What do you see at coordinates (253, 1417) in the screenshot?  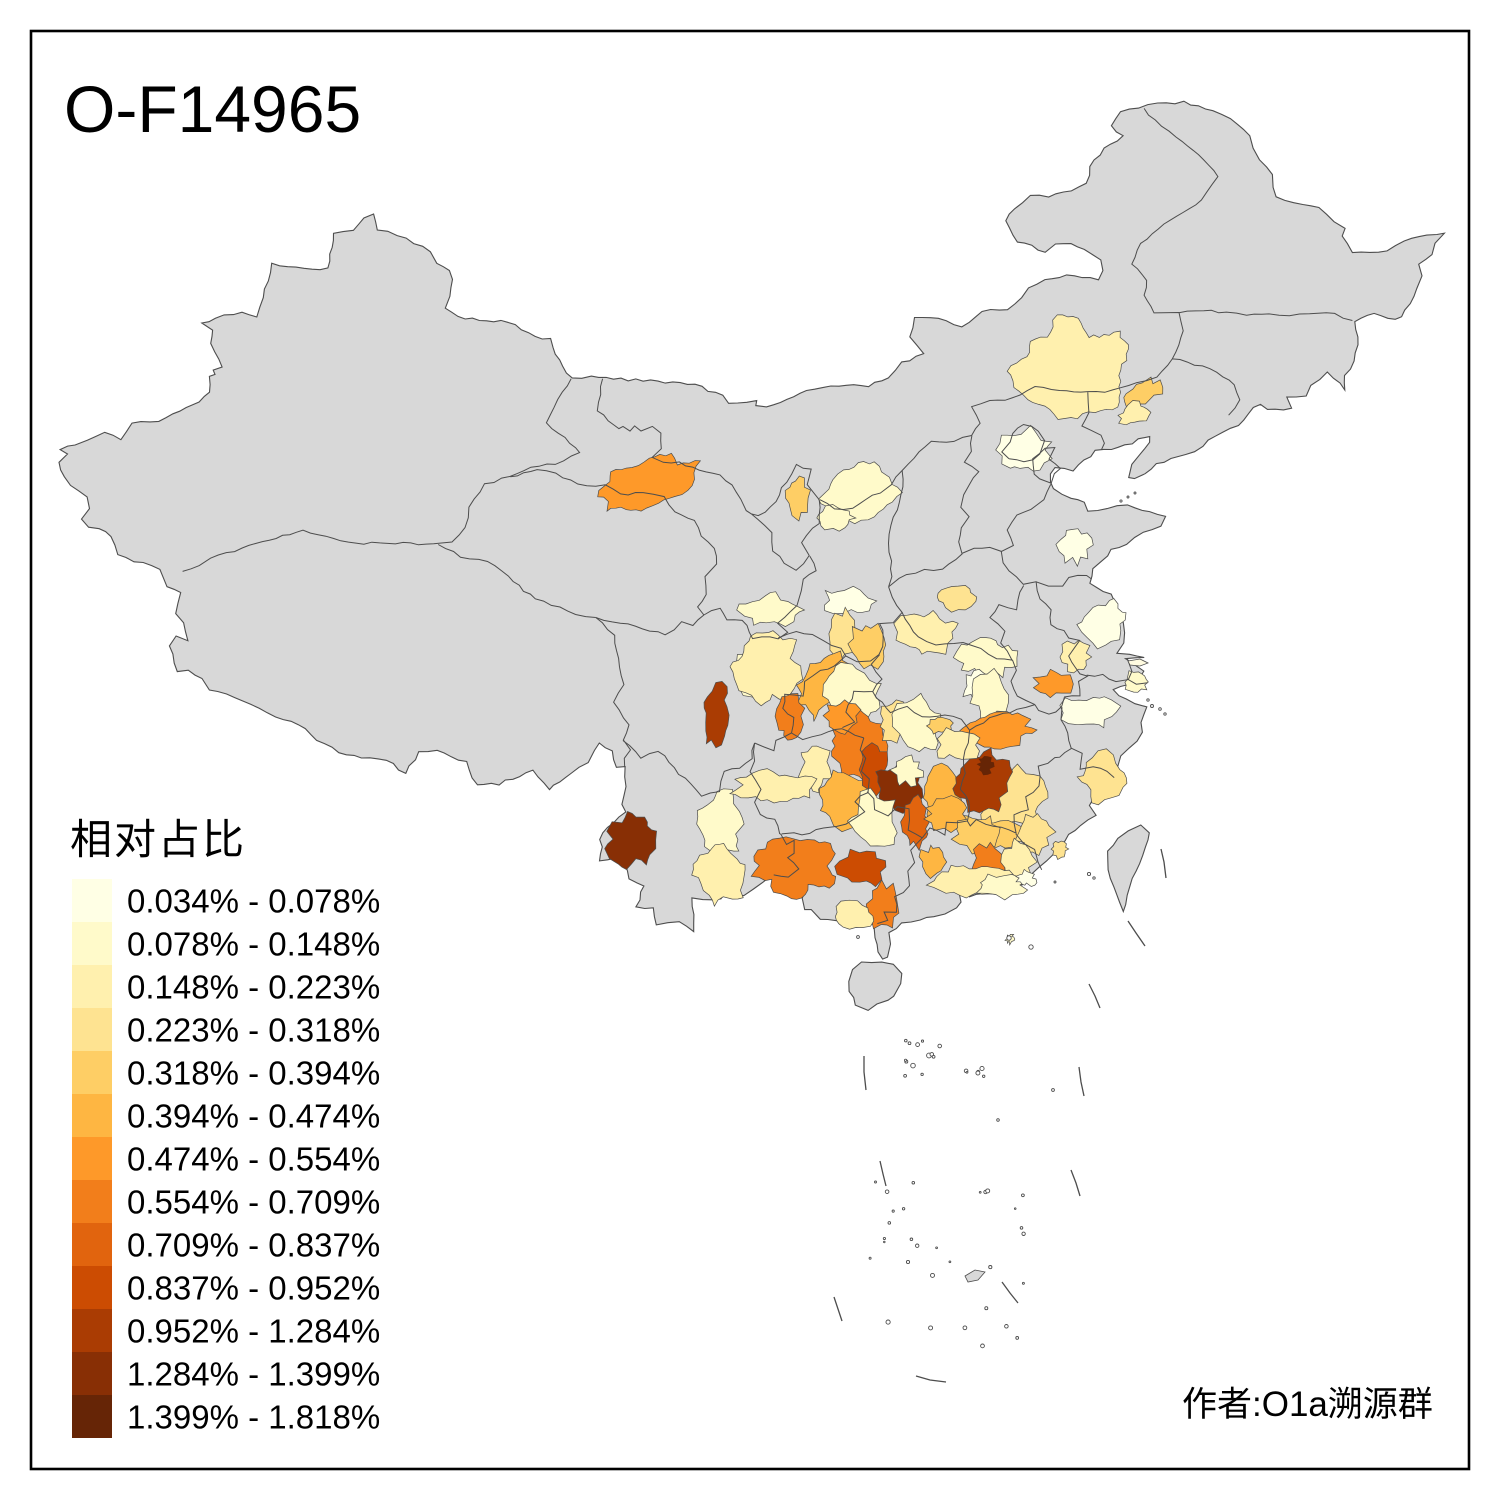 I see `svg-text: 1.399% - 1.818%` at bounding box center [253, 1417].